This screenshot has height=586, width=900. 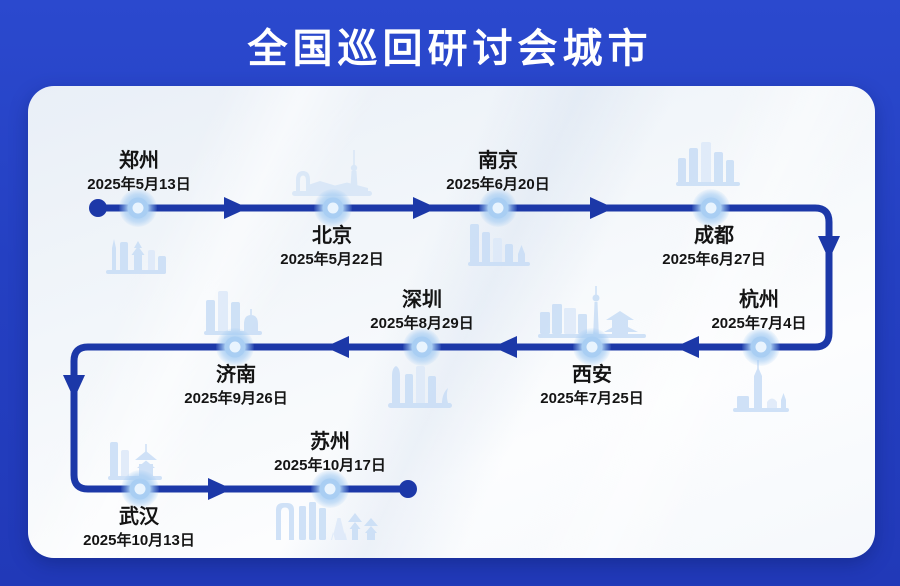 I want to click on page-title: 全国巡回研讨会城市, so click(x=450, y=49).